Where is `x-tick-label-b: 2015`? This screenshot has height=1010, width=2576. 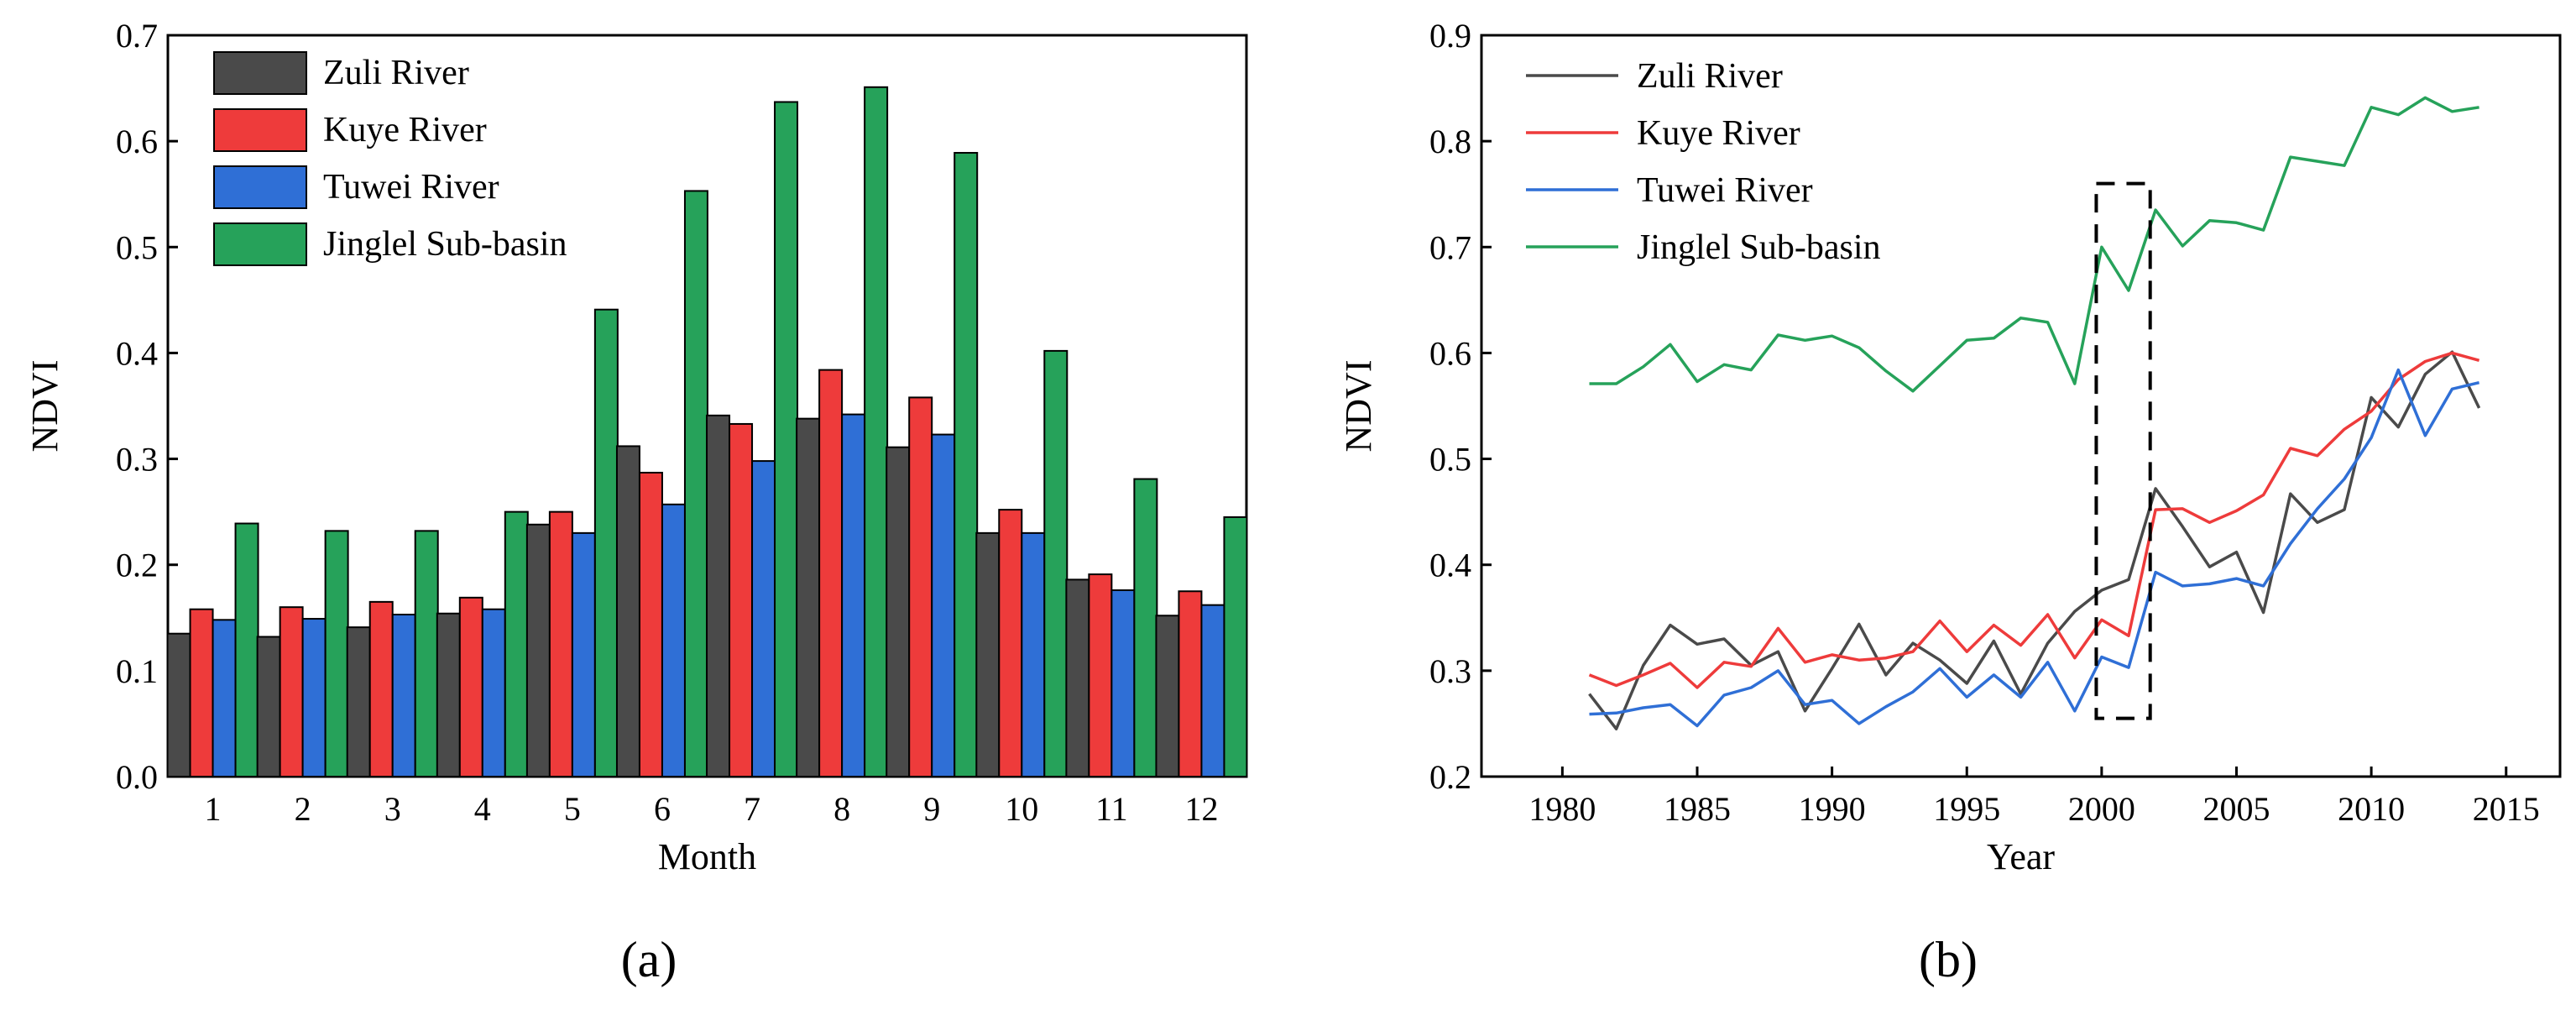 x-tick-label-b: 2015 is located at coordinates (2506, 809).